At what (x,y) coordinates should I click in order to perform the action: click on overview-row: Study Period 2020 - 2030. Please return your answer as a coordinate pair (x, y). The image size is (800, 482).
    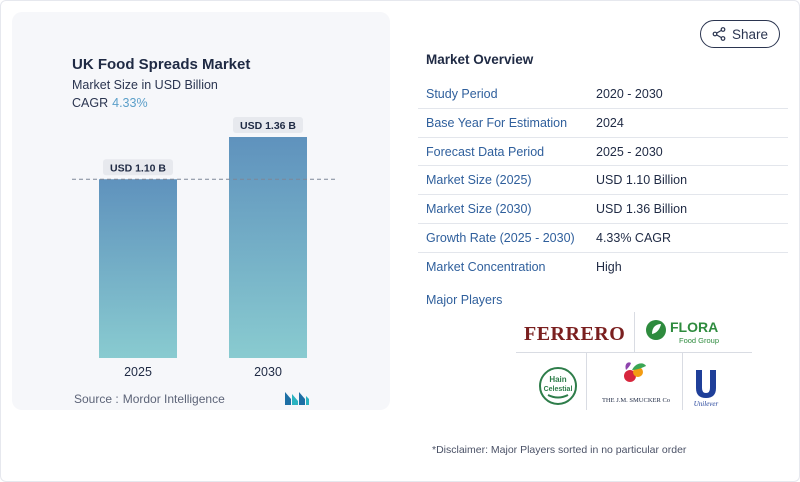
    Looking at the image, I should click on (603, 94).